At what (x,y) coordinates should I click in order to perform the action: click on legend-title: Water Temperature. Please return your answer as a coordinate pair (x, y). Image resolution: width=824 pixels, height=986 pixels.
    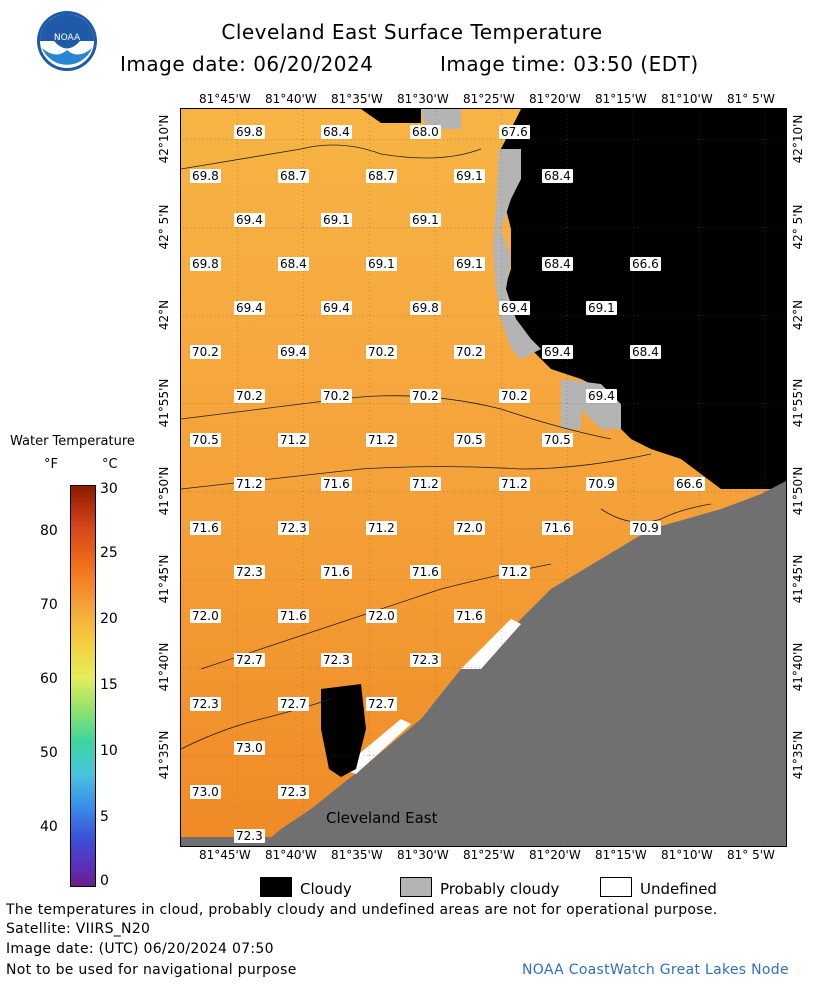
    Looking at the image, I should click on (72, 441).